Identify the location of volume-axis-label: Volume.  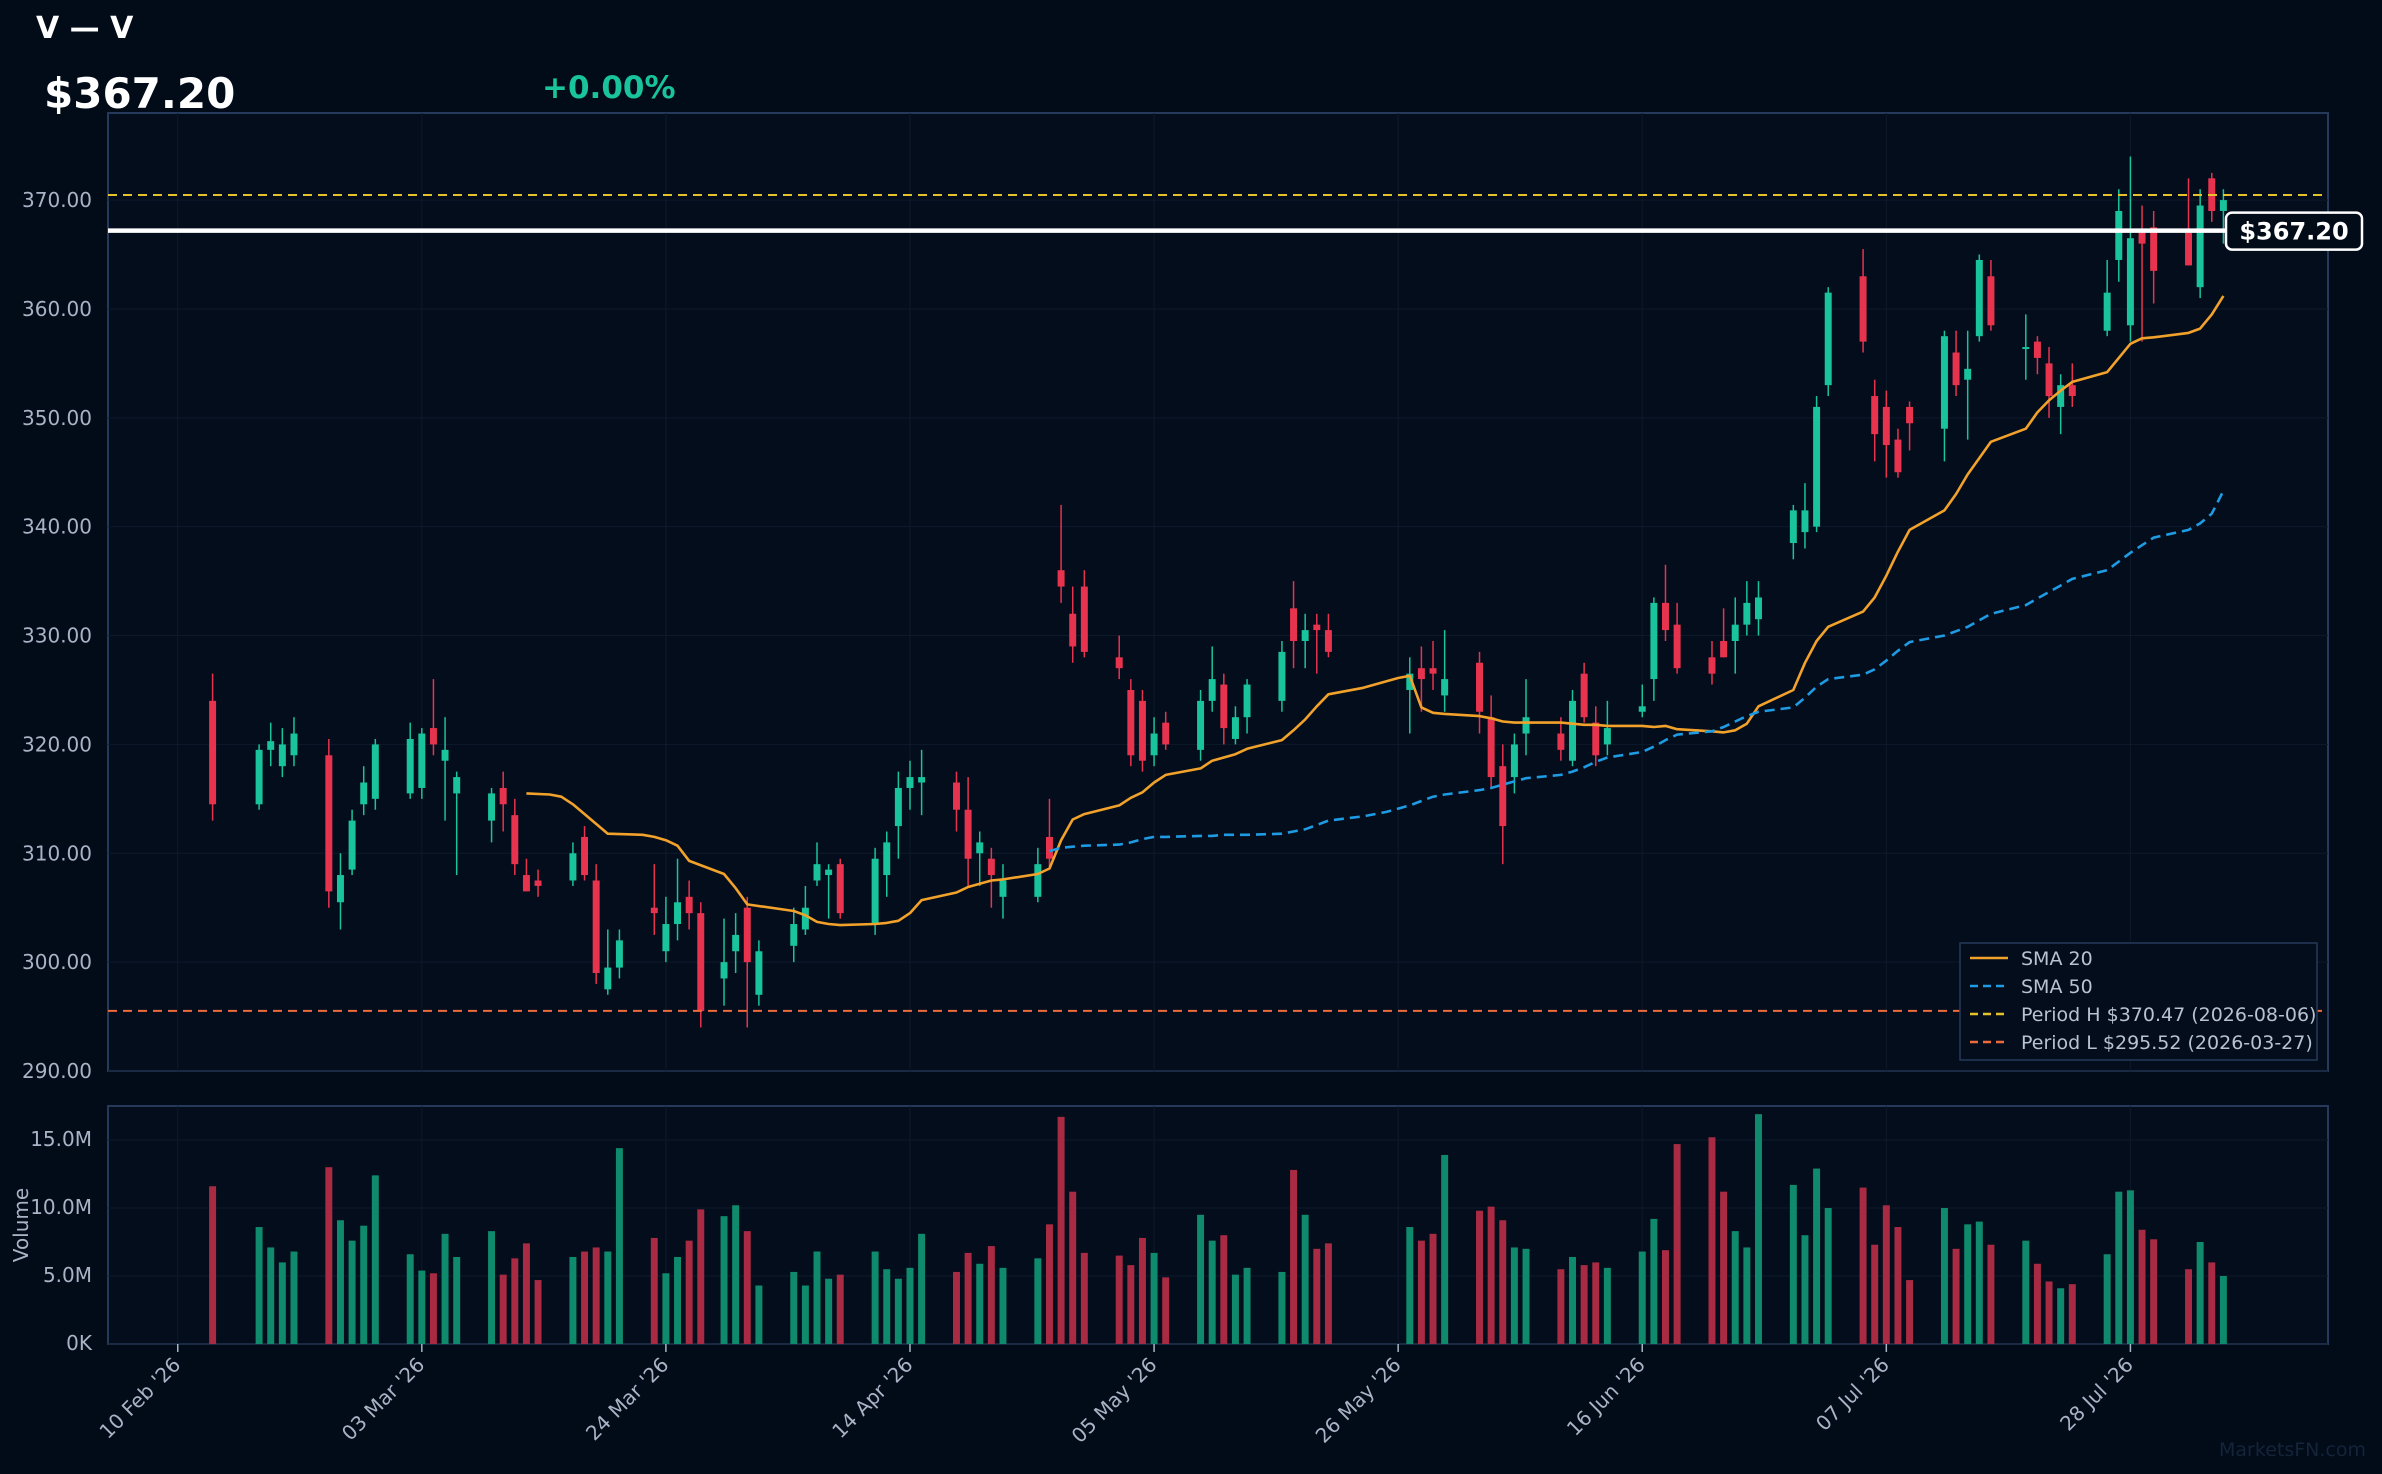
(21, 1225).